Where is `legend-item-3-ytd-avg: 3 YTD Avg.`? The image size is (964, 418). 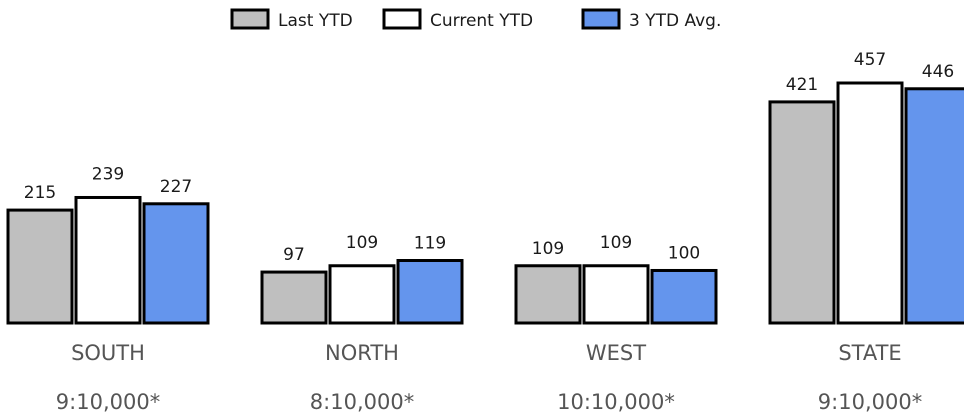
legend-item-3-ytd-avg: 3 YTD Avg. is located at coordinates (651, 19).